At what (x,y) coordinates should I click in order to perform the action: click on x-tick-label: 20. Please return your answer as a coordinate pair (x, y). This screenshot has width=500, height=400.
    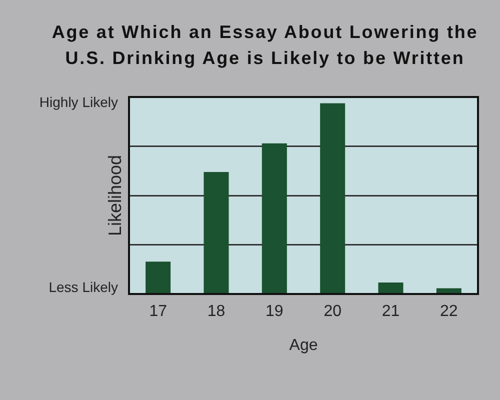
    Looking at the image, I should click on (333, 311).